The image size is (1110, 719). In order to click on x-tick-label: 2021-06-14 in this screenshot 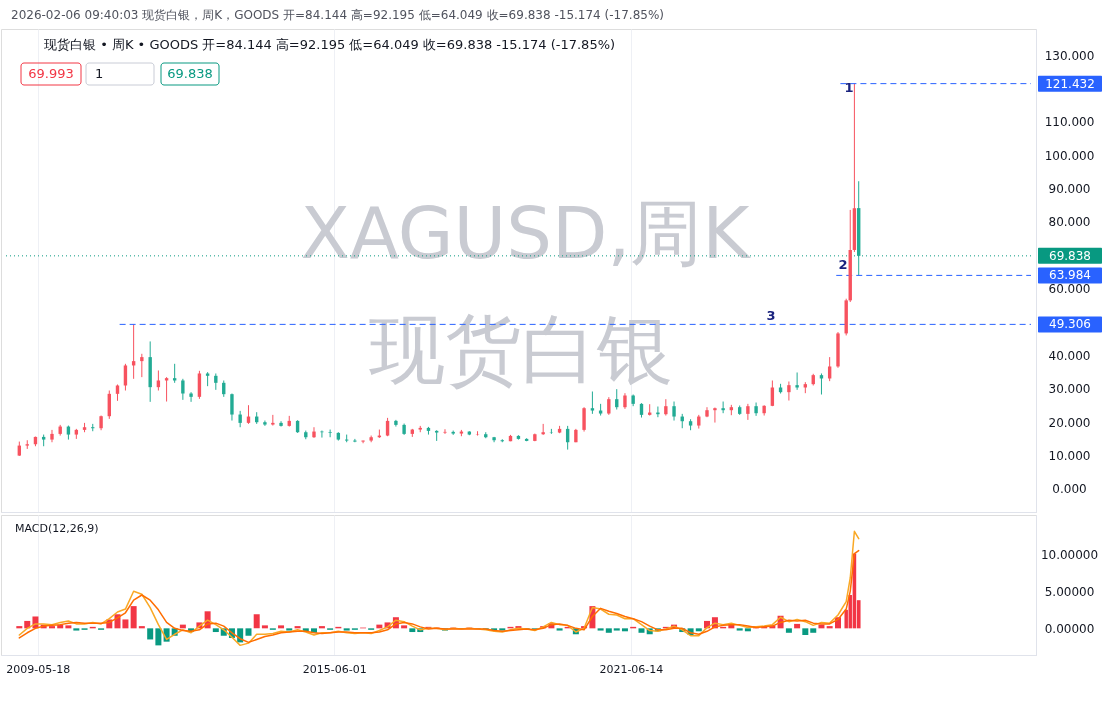, I will do `click(631, 669)`.